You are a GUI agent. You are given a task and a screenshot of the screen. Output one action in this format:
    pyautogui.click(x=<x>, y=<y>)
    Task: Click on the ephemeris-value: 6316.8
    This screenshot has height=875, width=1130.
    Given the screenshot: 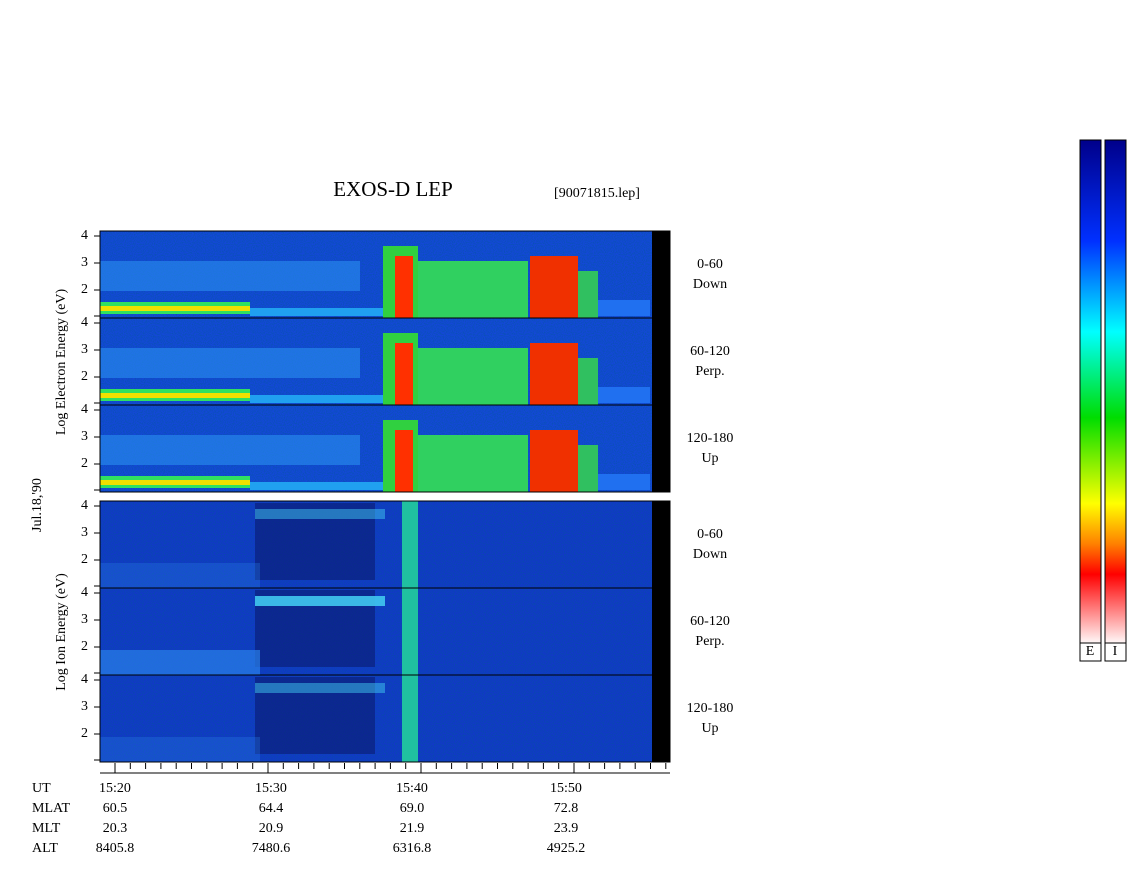 What is the action you would take?
    pyautogui.click(x=412, y=848)
    